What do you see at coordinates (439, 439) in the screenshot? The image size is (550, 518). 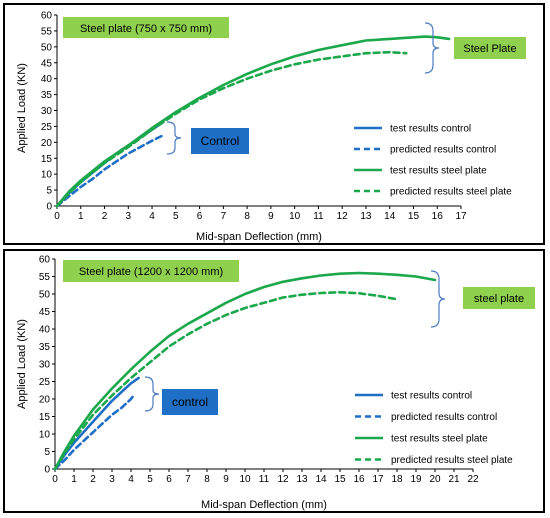 I see `legend-entry: test results steel plate` at bounding box center [439, 439].